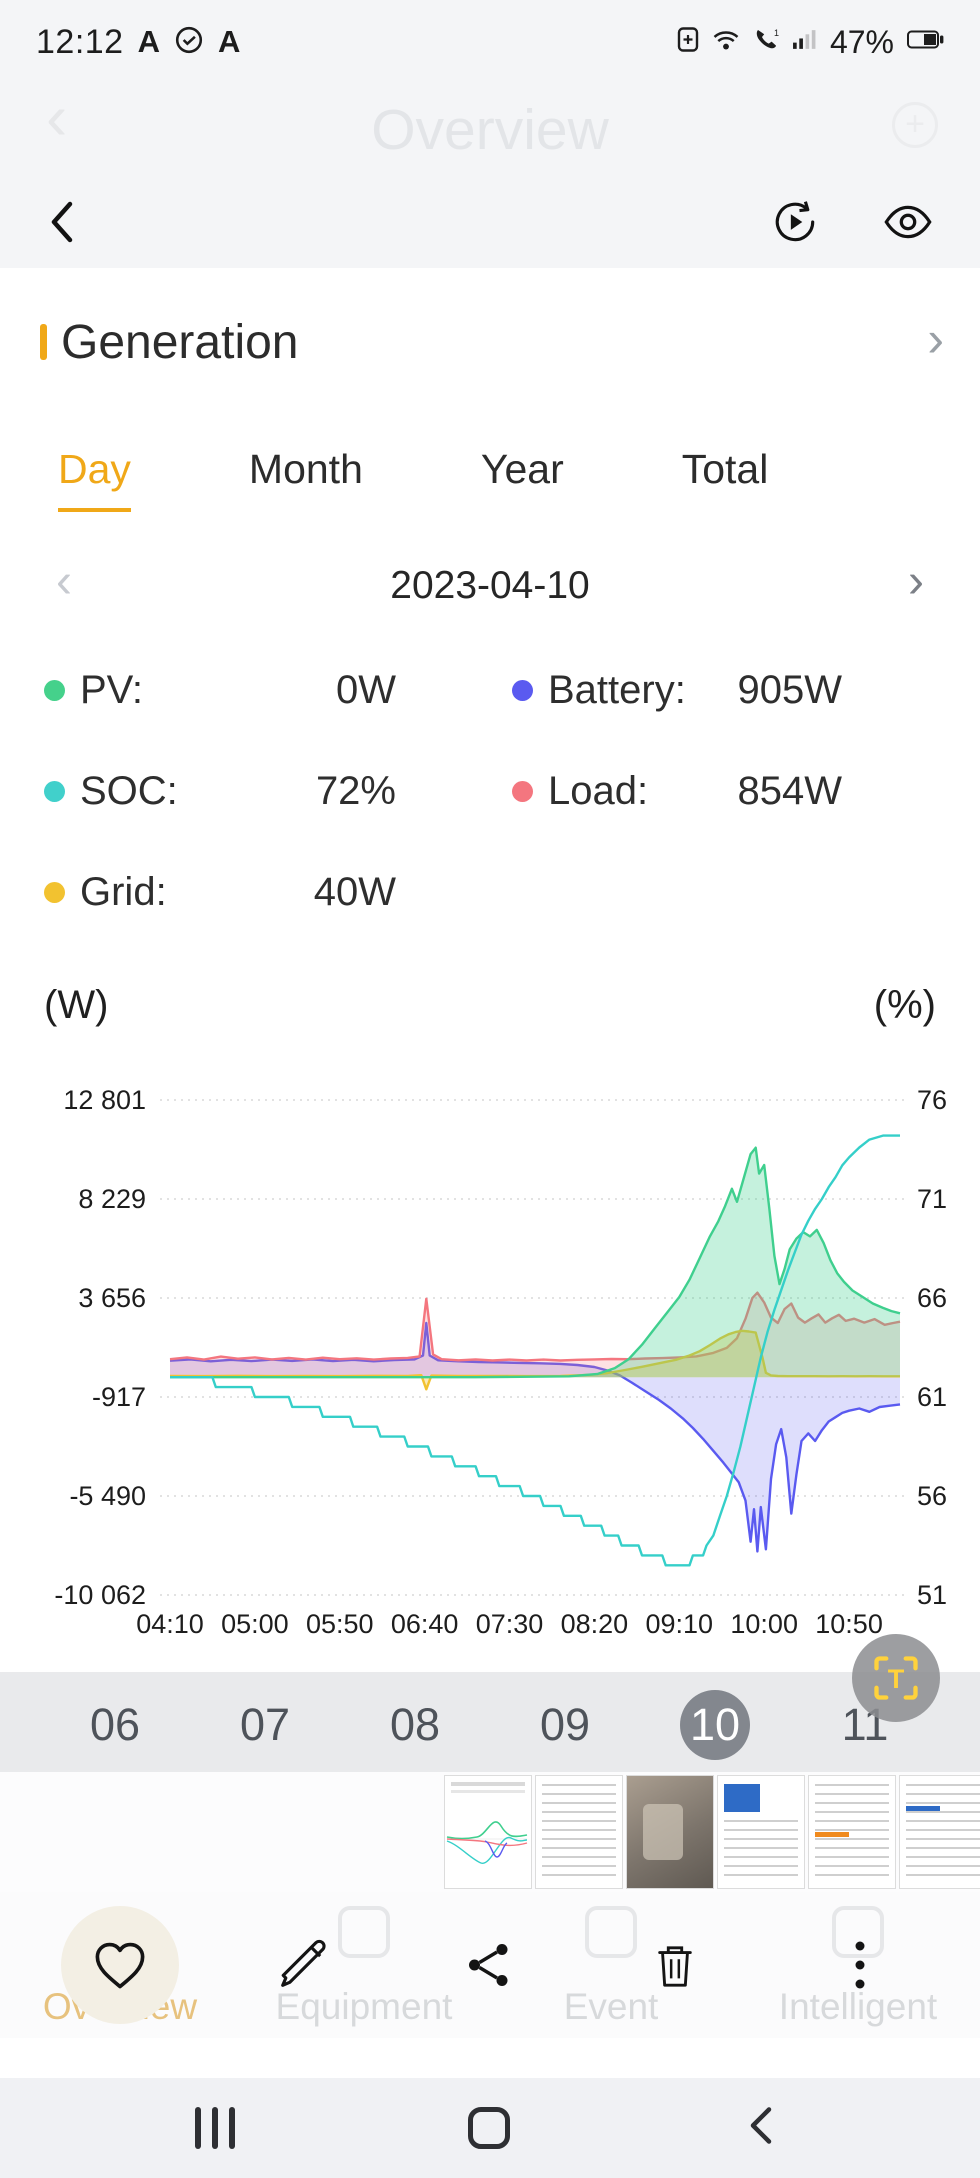 The width and height of the screenshot is (980, 2178). Describe the element at coordinates (860, 1965) in the screenshot. I see `more-button` at that location.